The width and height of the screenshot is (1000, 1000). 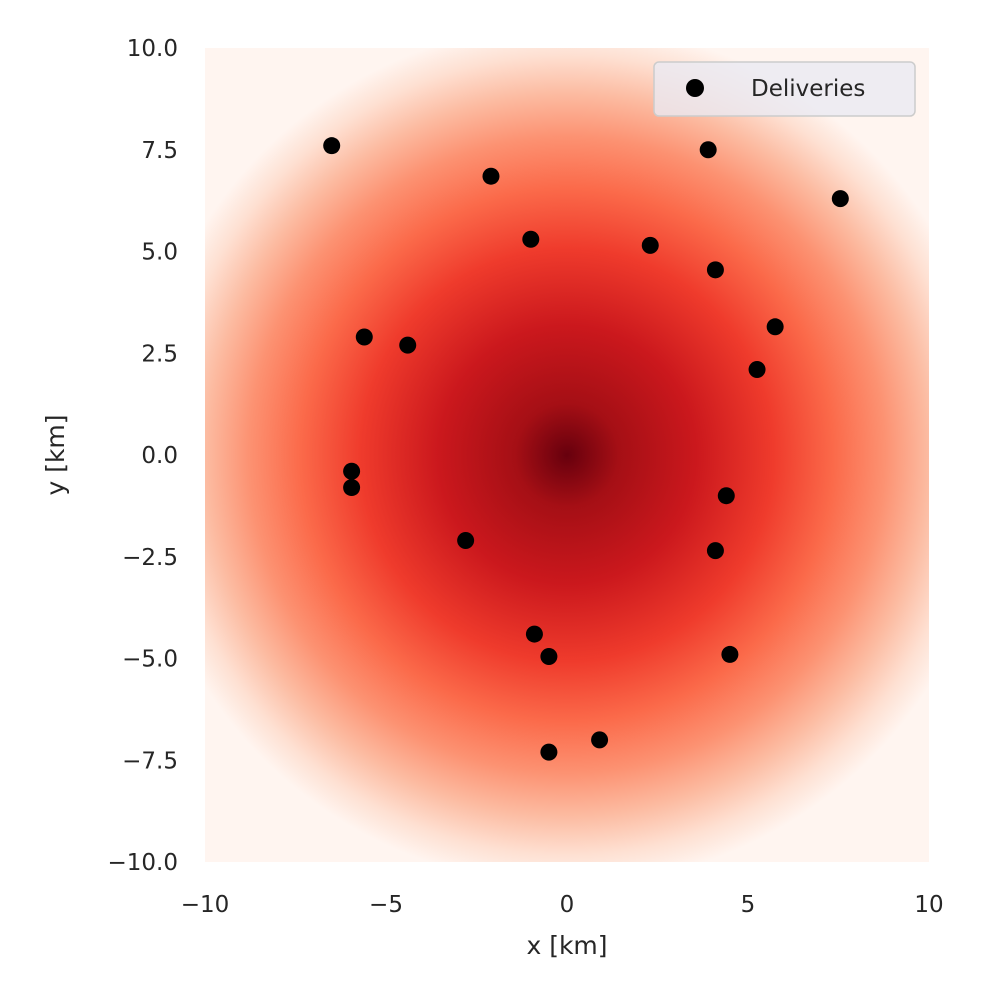 What do you see at coordinates (928, 905) in the screenshot?
I see `x-tick-label: 10` at bounding box center [928, 905].